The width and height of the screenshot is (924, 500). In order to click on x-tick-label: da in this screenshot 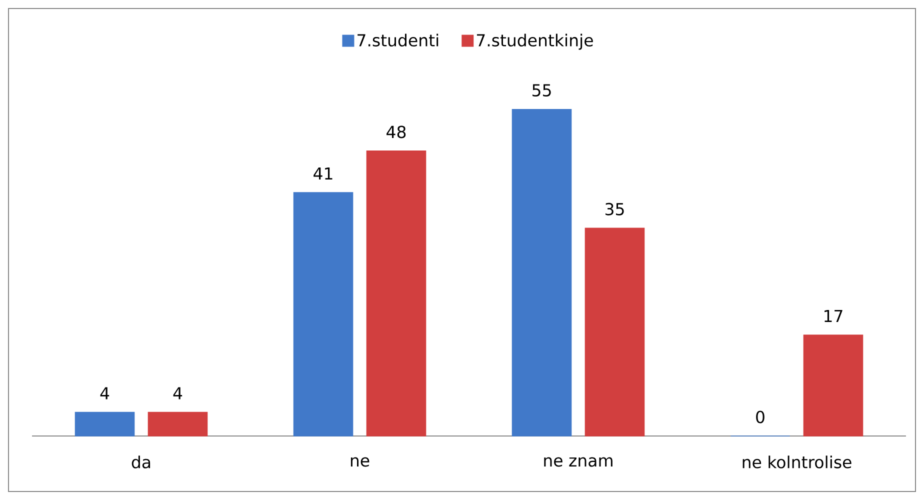, I will do `click(141, 462)`.